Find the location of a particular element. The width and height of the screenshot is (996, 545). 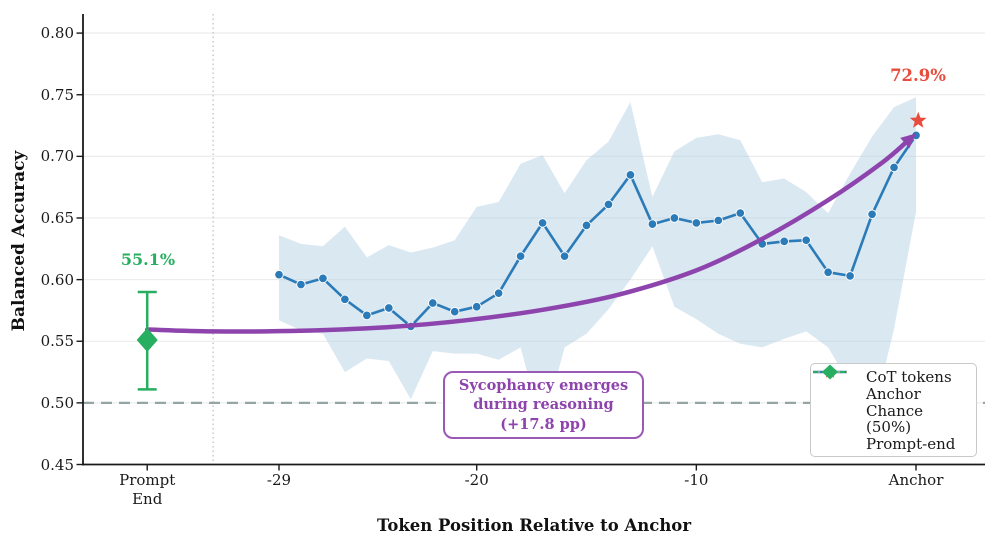

dashed-line-icon is located at coordinates (835, 398).